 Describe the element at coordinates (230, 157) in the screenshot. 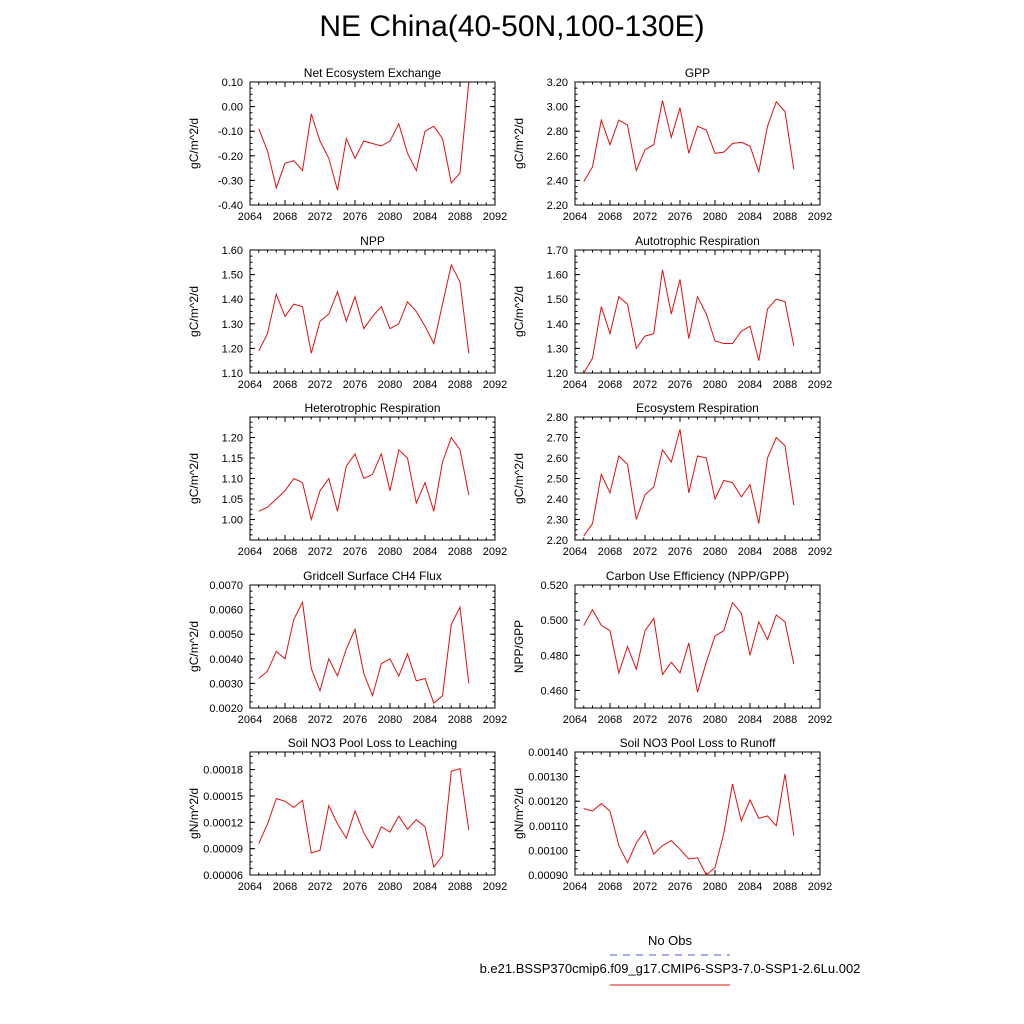

I see `y-tick-label: -0.20` at that location.